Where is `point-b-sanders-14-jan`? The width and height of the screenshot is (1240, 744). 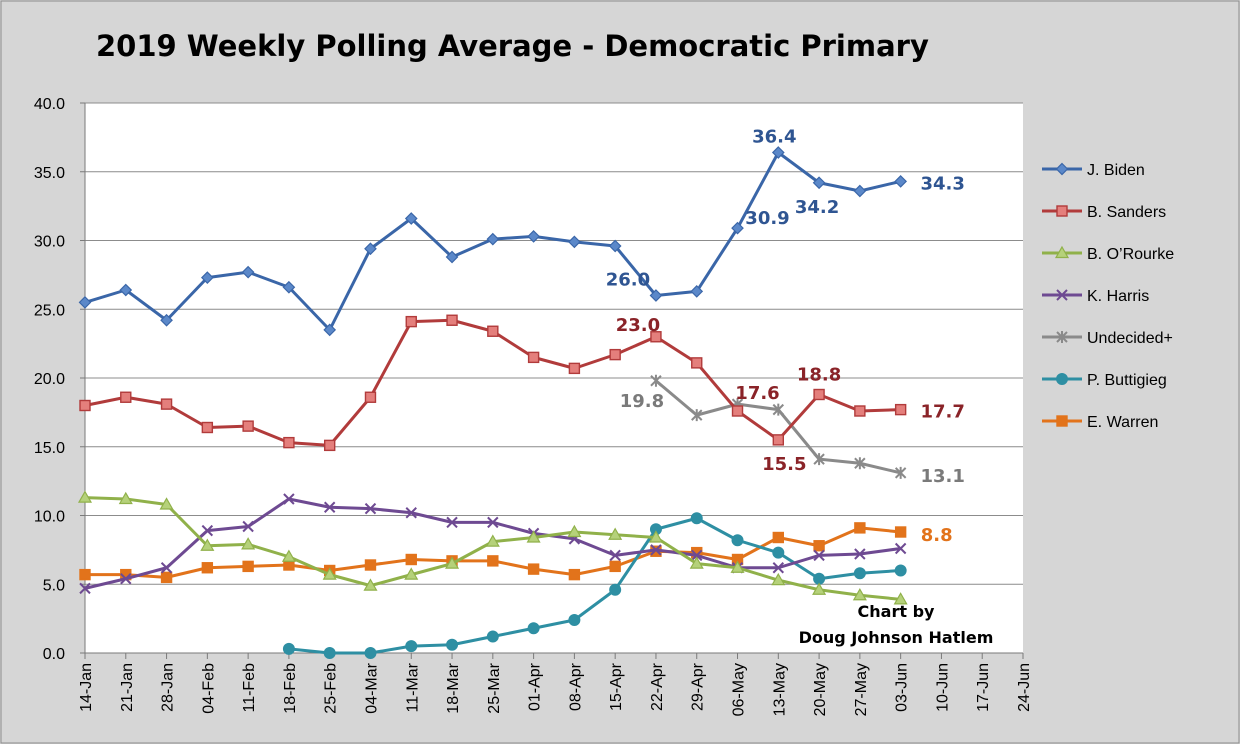 point-b-sanders-14-jan is located at coordinates (85, 405).